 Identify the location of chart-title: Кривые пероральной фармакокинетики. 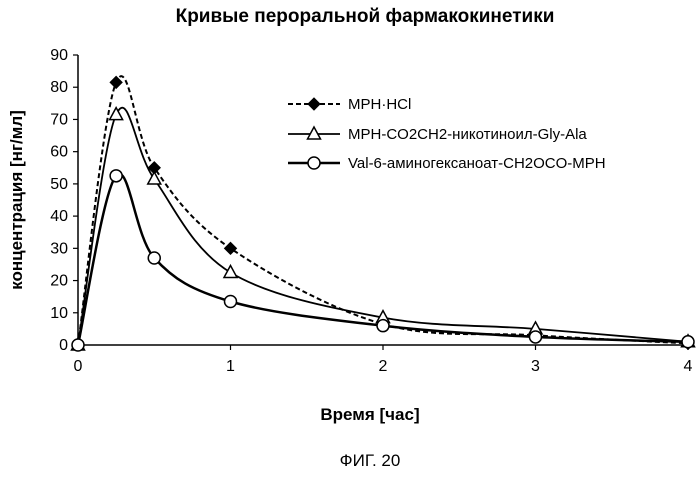
(365, 16).